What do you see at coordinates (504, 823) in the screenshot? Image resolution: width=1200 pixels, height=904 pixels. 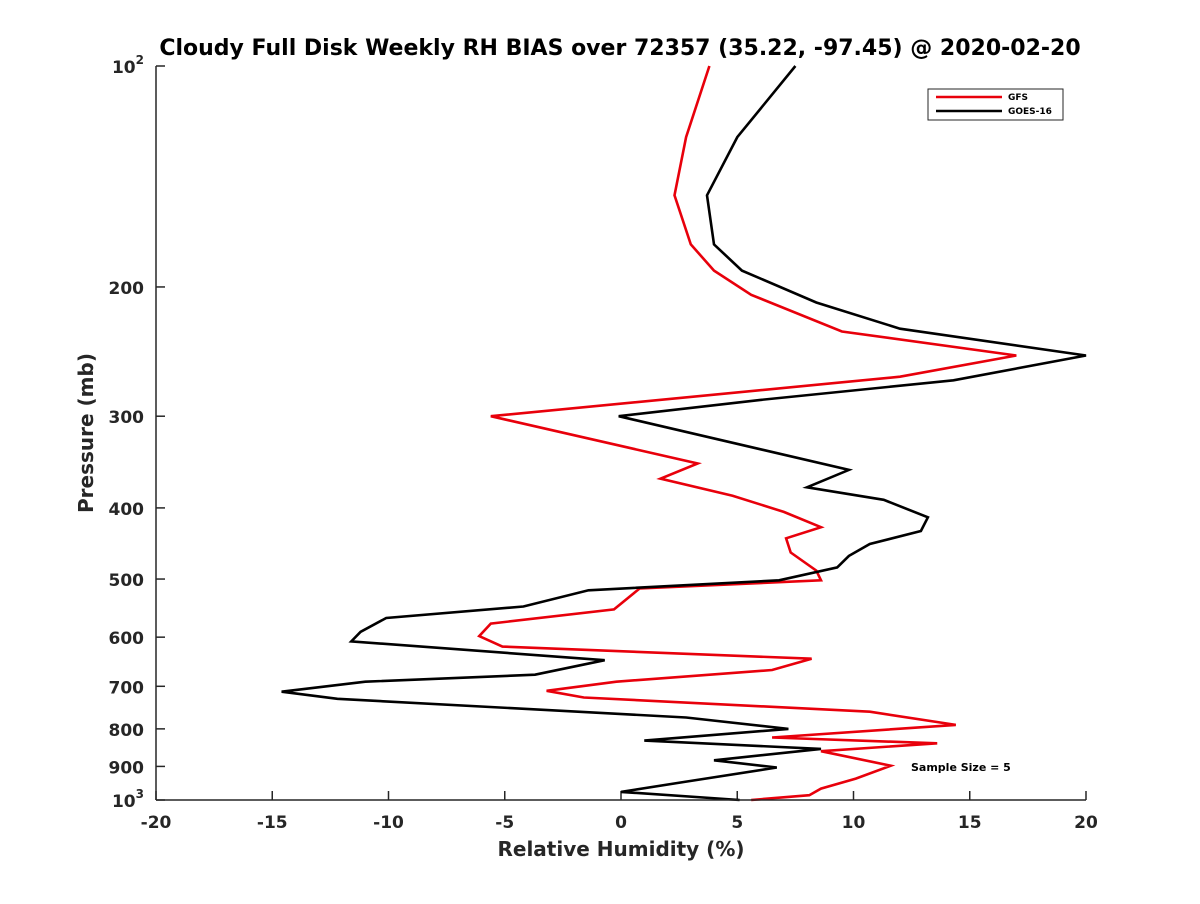 I see `x-tick-label: -5` at bounding box center [504, 823].